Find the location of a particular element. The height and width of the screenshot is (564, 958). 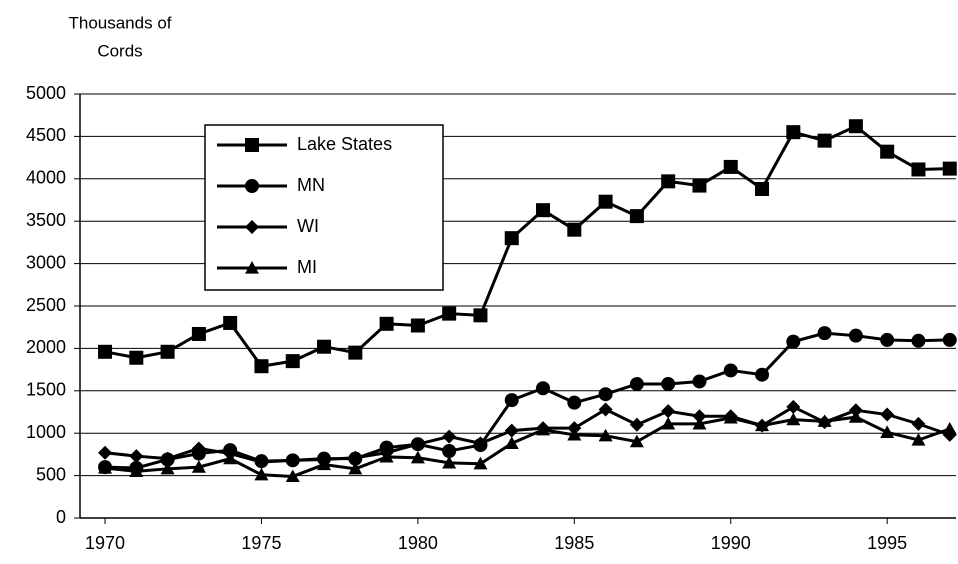

y-tick-label: 3500 is located at coordinates (46, 220).